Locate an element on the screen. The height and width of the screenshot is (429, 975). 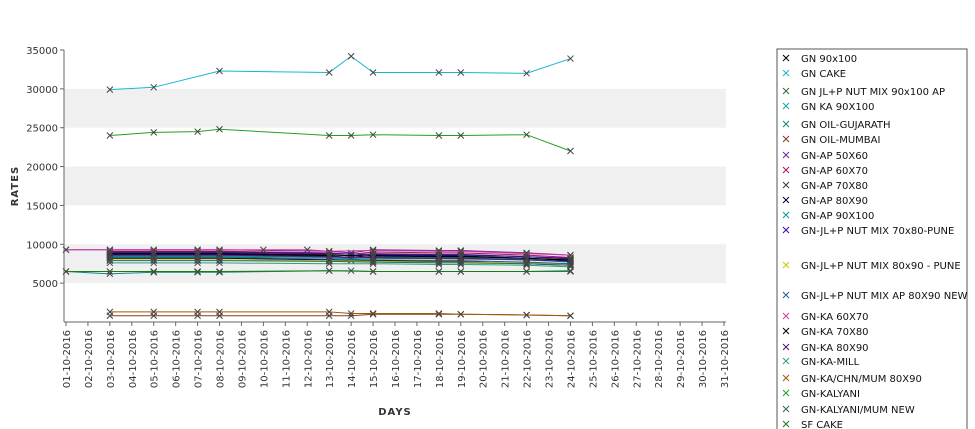
legend-label: GN-KA 80X90 is located at coordinates (835, 348).